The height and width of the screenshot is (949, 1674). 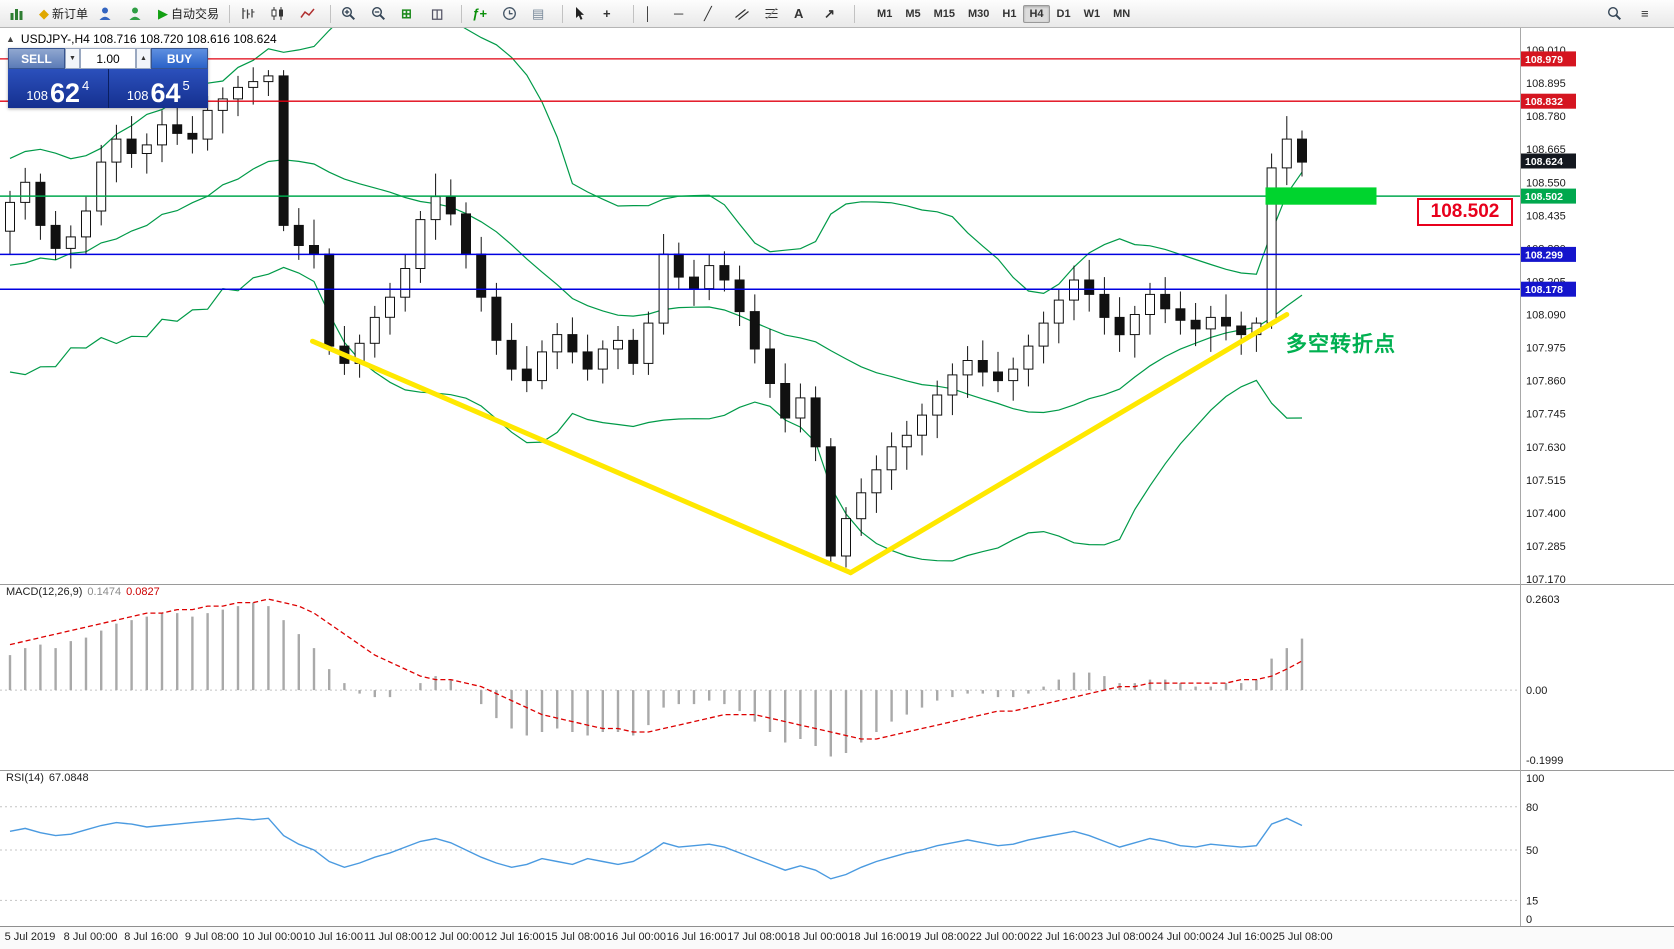 What do you see at coordinates (10, 39) in the screenshot?
I see `collapse-panel-icon: ▲` at bounding box center [10, 39].